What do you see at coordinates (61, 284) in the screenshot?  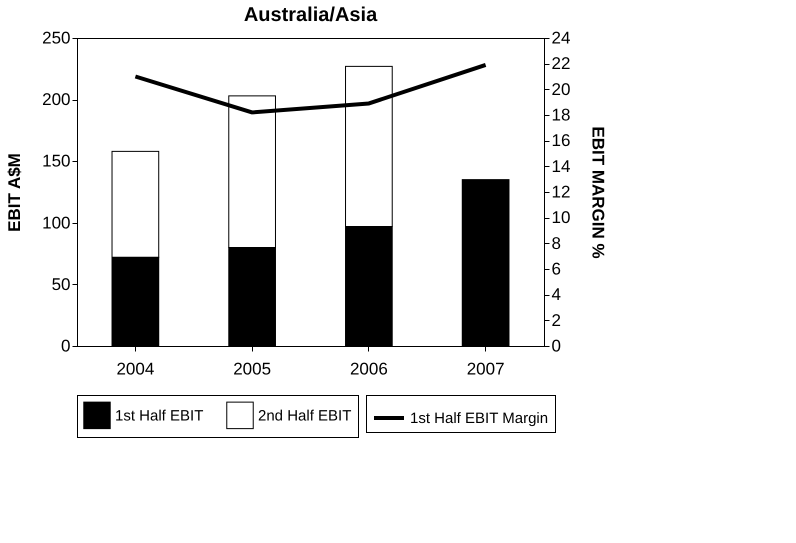 I see `y-tick-label: 50` at bounding box center [61, 284].